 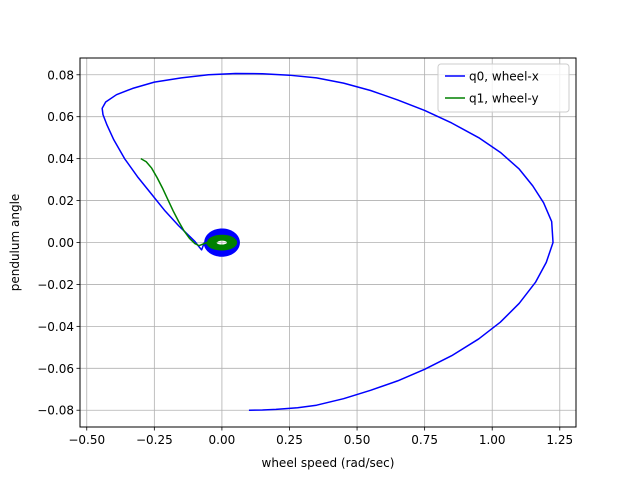 I want to click on legend-label-q0: q0, wheel-x, so click(x=504, y=77).